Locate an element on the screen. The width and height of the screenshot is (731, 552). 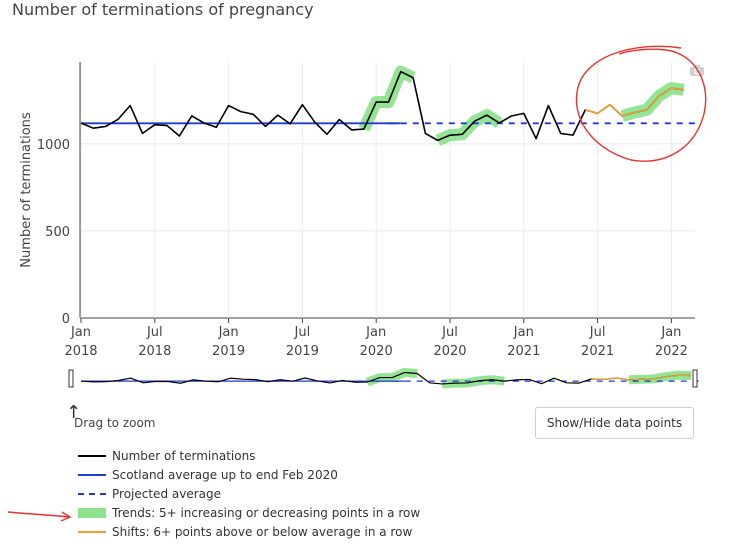
plot-area is located at coordinates (388, 105).